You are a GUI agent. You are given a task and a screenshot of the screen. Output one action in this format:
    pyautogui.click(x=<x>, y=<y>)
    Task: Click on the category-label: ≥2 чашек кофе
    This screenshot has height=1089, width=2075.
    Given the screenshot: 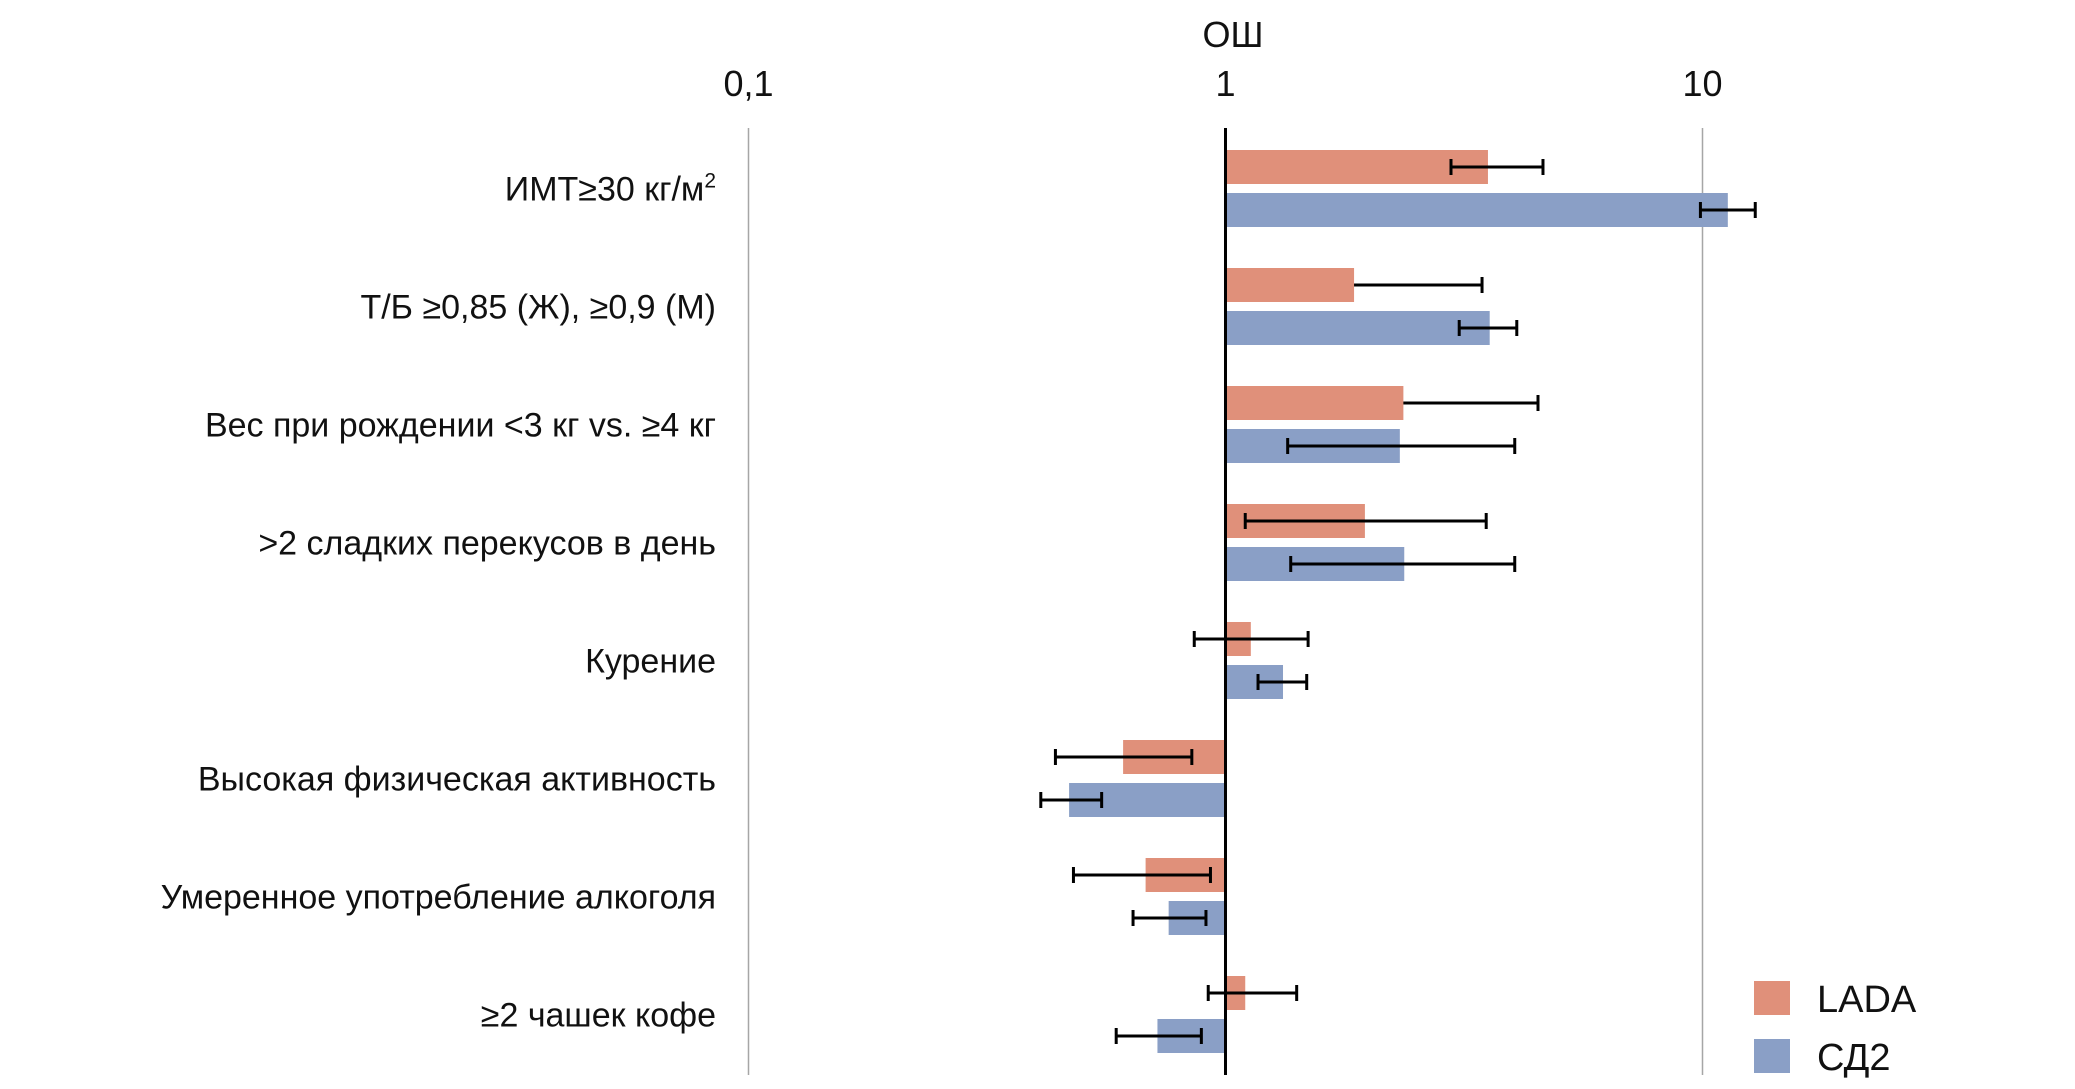 What is the action you would take?
    pyautogui.click(x=598, y=1016)
    